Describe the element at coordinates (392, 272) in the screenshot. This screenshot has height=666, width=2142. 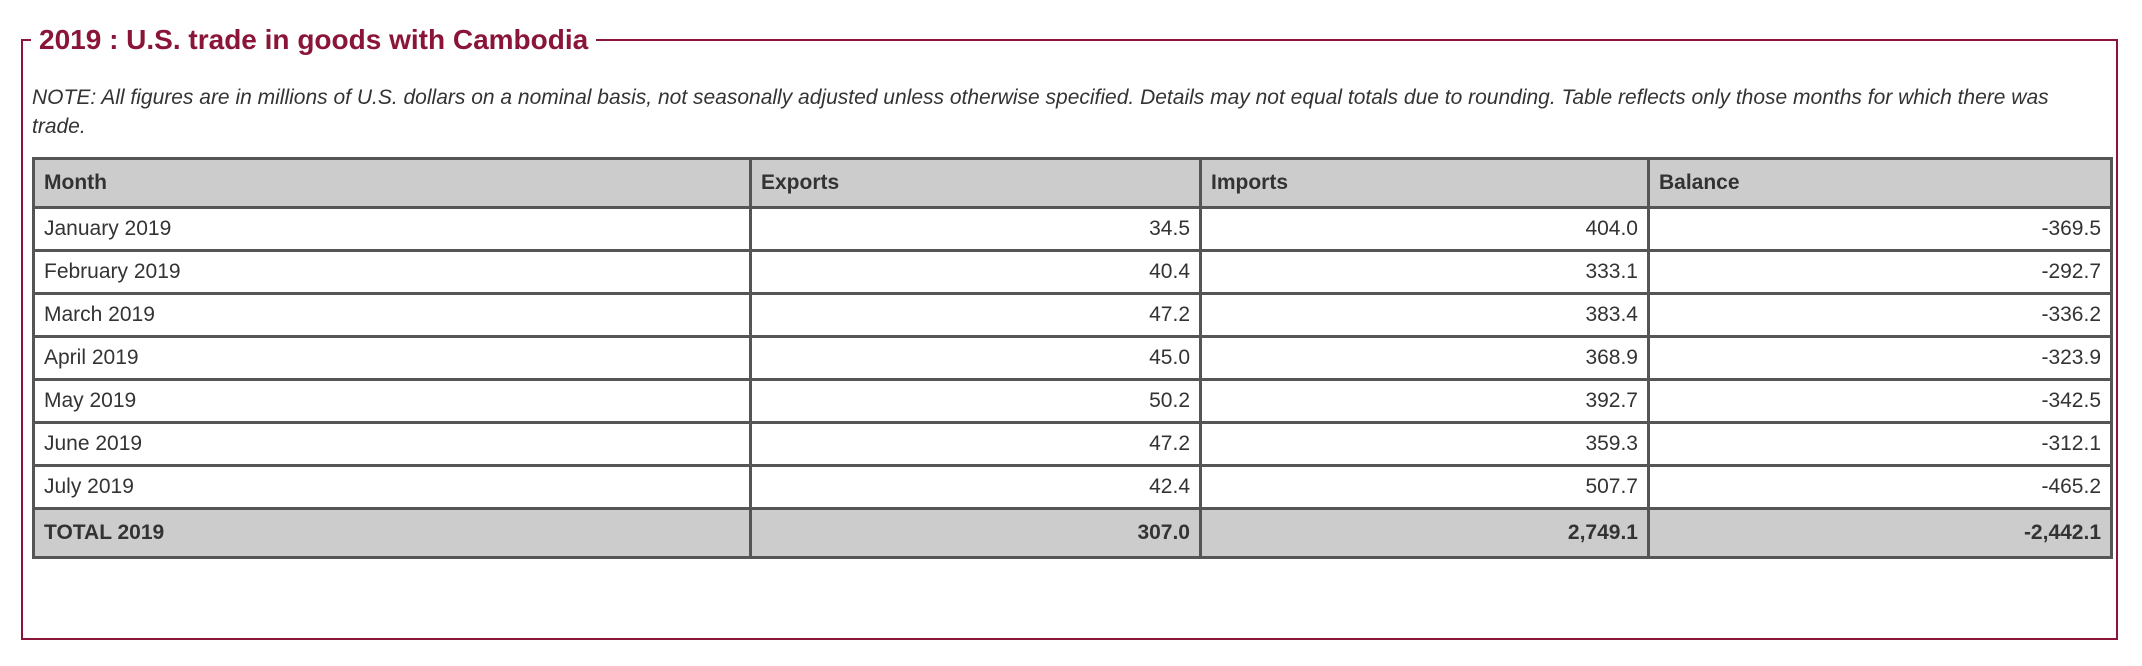
I see `month-cell: February 2019` at that location.